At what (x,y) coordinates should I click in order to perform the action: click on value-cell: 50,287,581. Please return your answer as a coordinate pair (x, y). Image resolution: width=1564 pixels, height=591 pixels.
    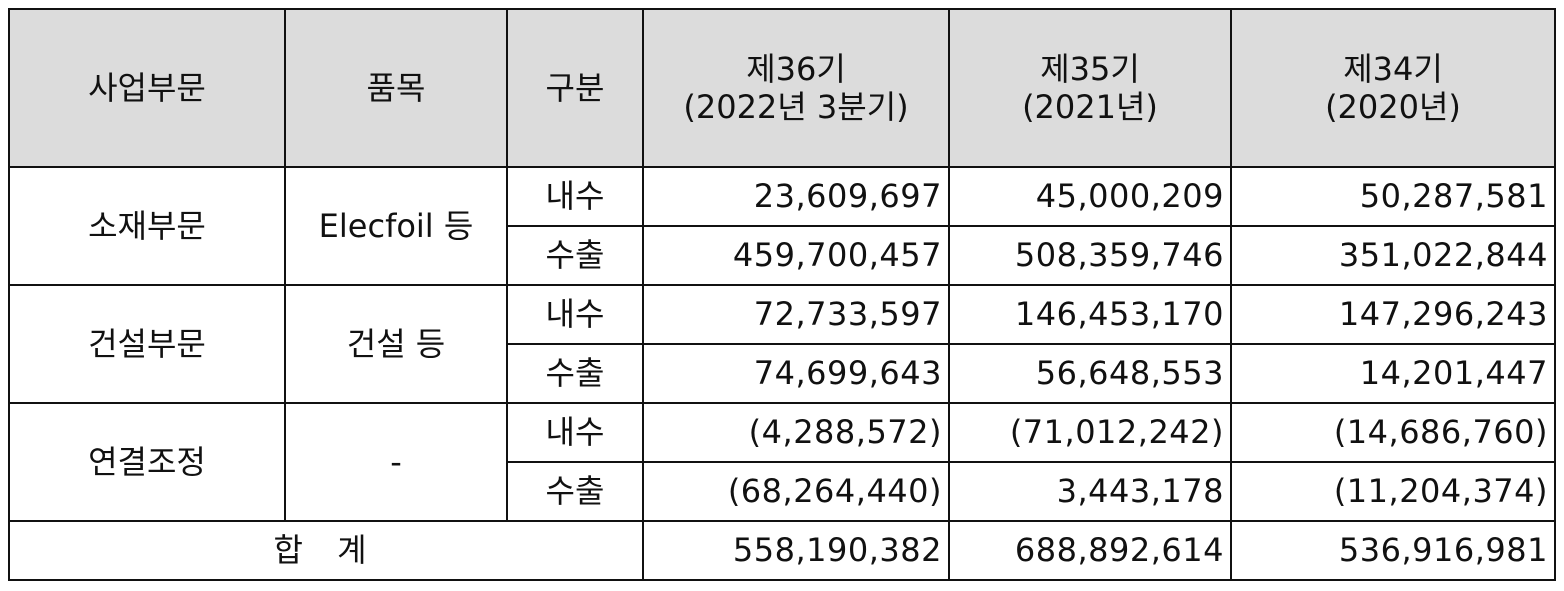
    Looking at the image, I should click on (1393, 196).